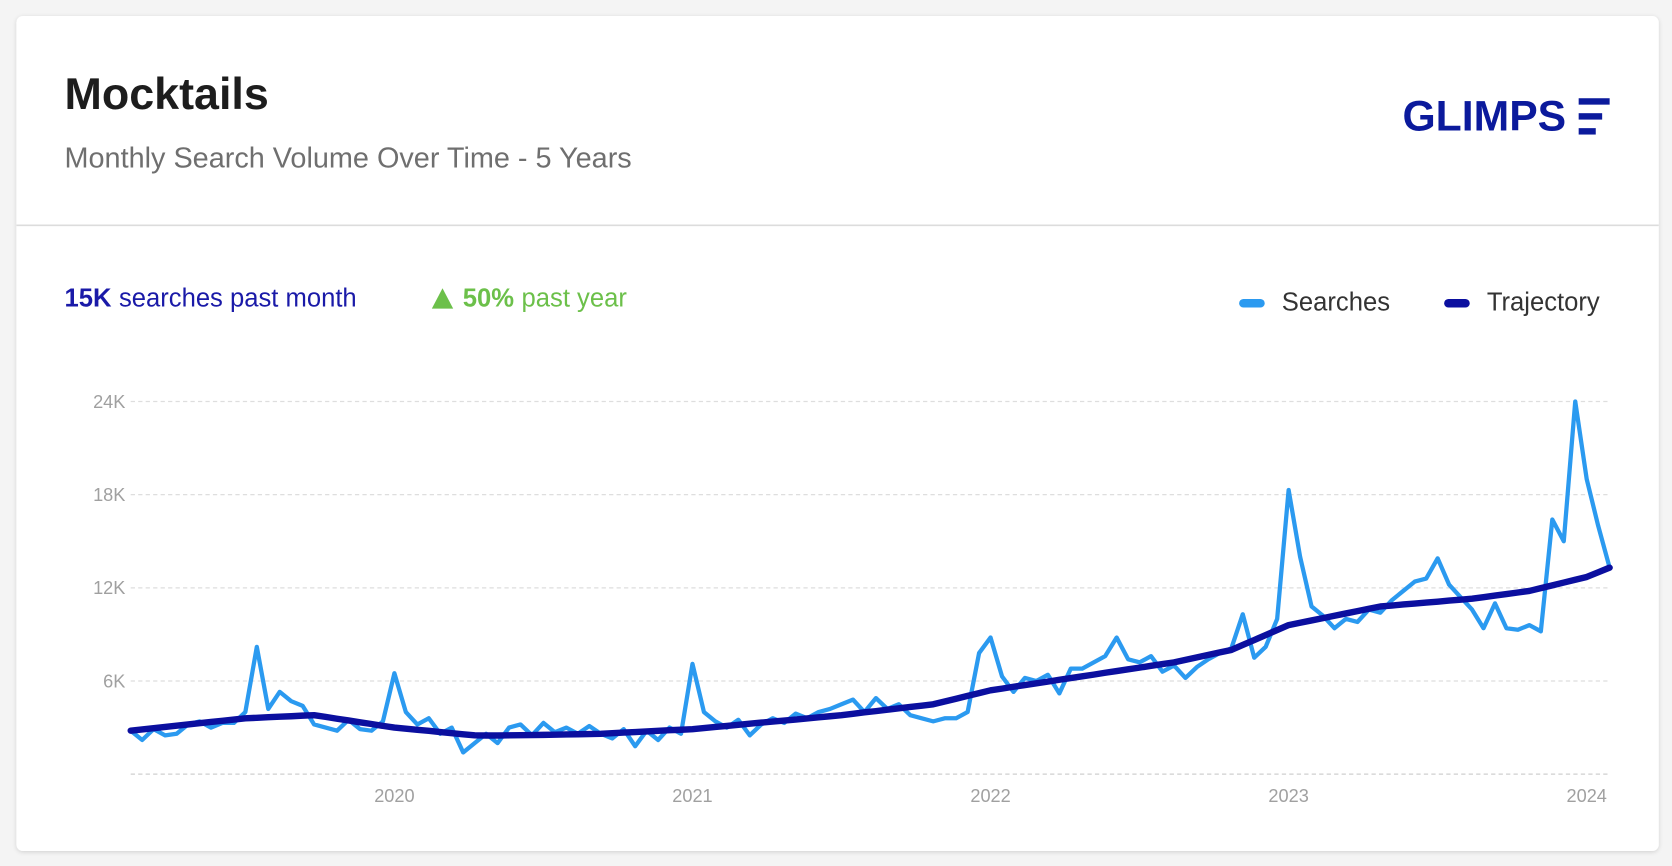  What do you see at coordinates (114, 681) in the screenshot?
I see `y-tick-label: 6K` at bounding box center [114, 681].